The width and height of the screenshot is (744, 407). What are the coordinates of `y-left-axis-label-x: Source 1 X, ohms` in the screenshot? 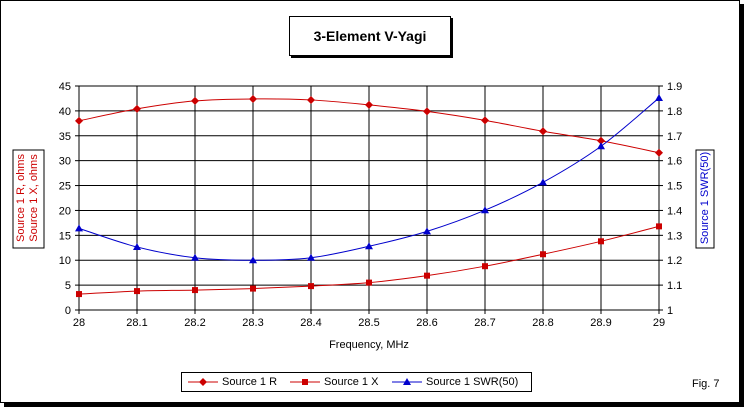 It's located at (34, 198).